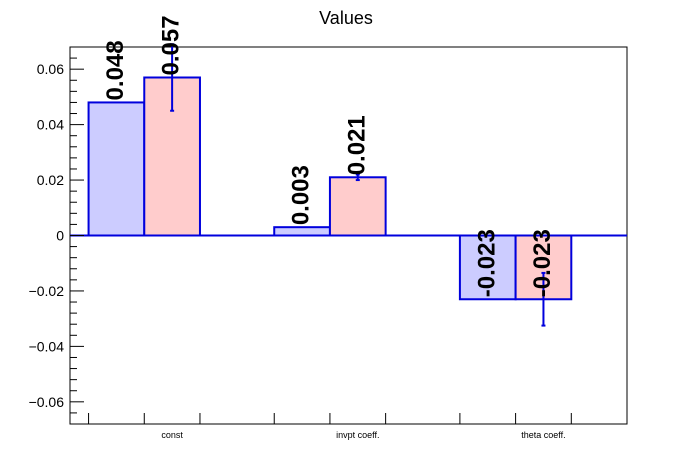  What do you see at coordinates (47, 402) in the screenshot?
I see `y-tick-label: −0.06` at bounding box center [47, 402].